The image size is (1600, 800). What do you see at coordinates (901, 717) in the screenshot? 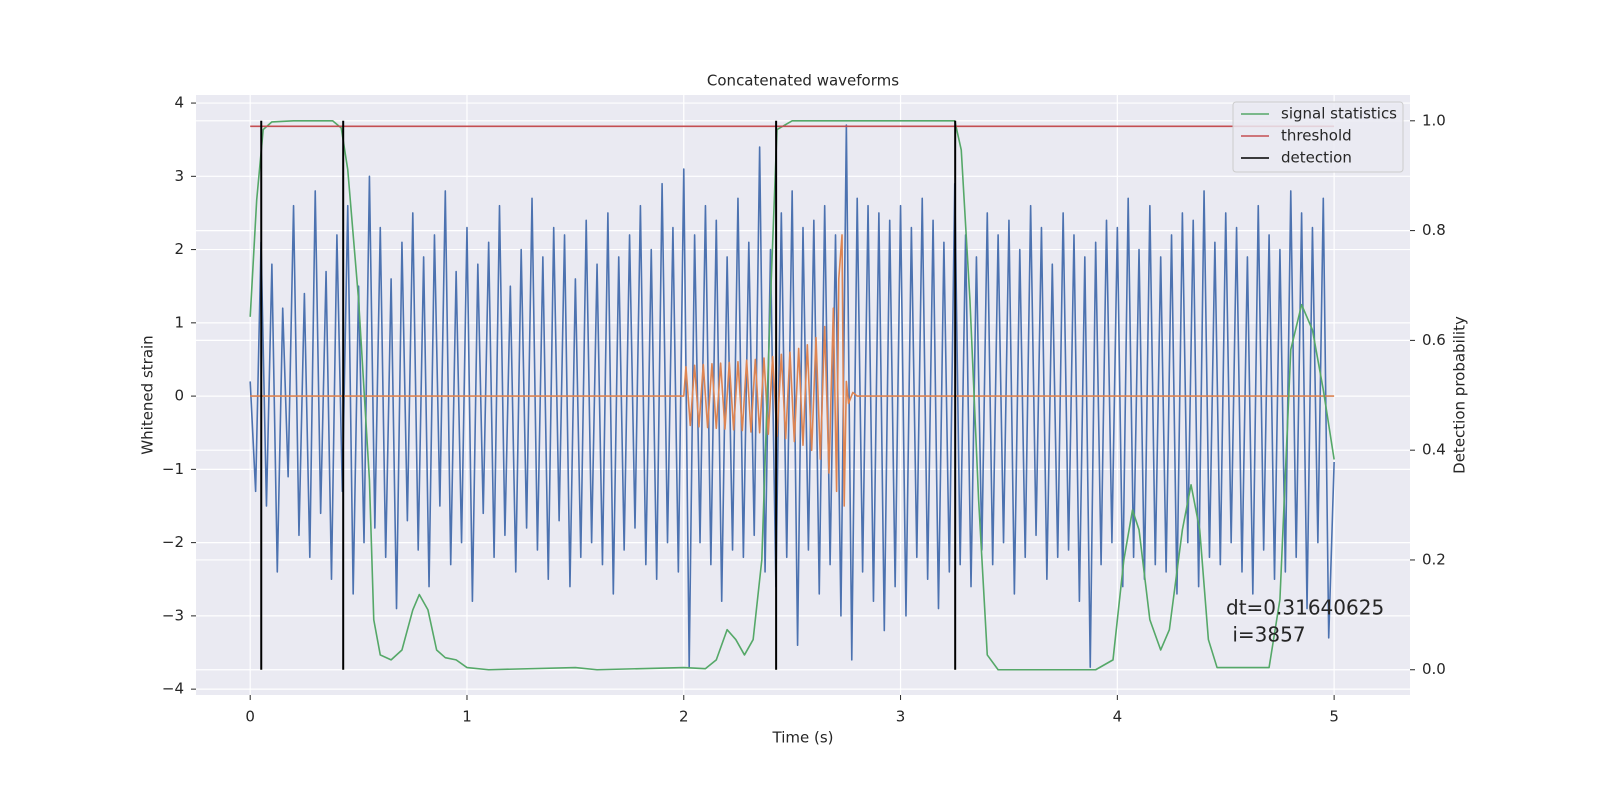
I see `x-tick-label: 3` at bounding box center [901, 717].